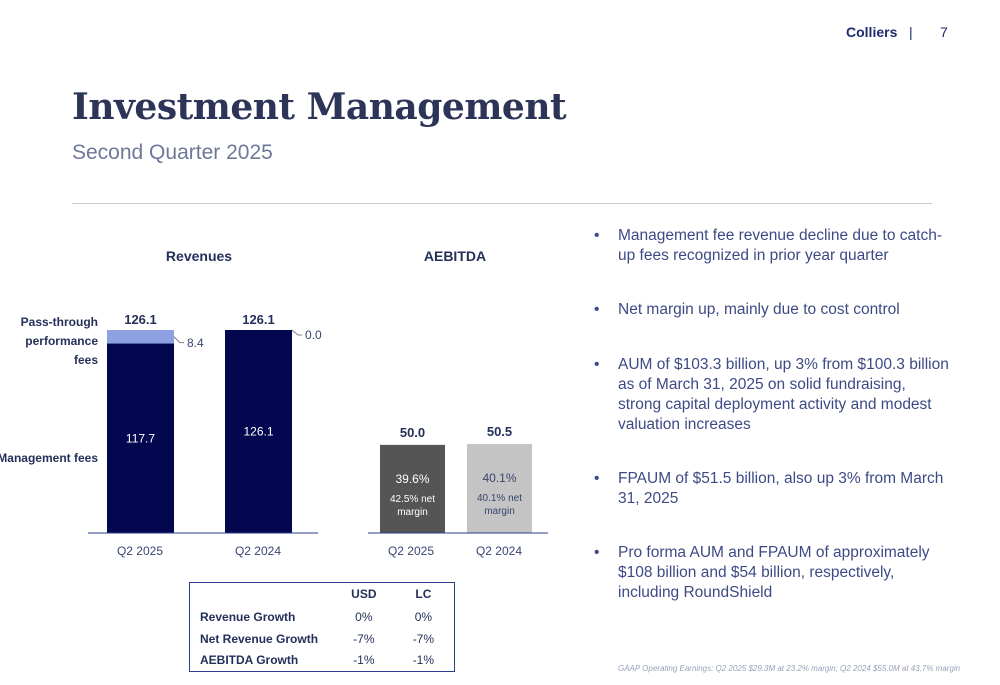  What do you see at coordinates (502, 203) in the screenshot?
I see `title-divider` at bounding box center [502, 203].